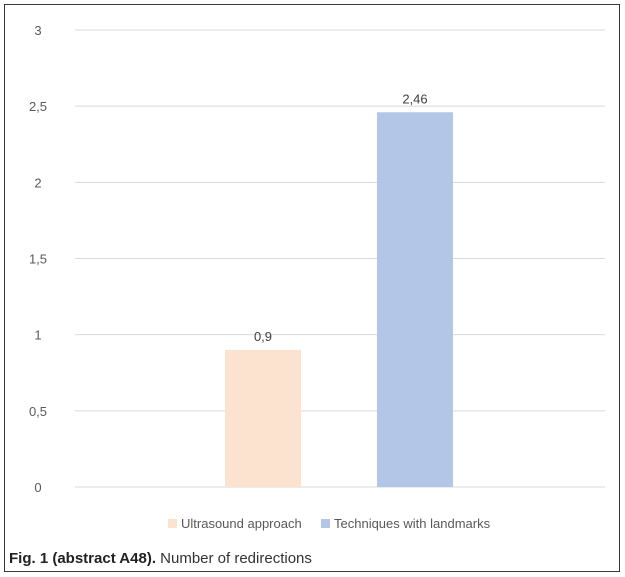 This screenshot has height=577, width=625. What do you see at coordinates (38, 411) in the screenshot?
I see `y-tick-label: 0,5` at bounding box center [38, 411].